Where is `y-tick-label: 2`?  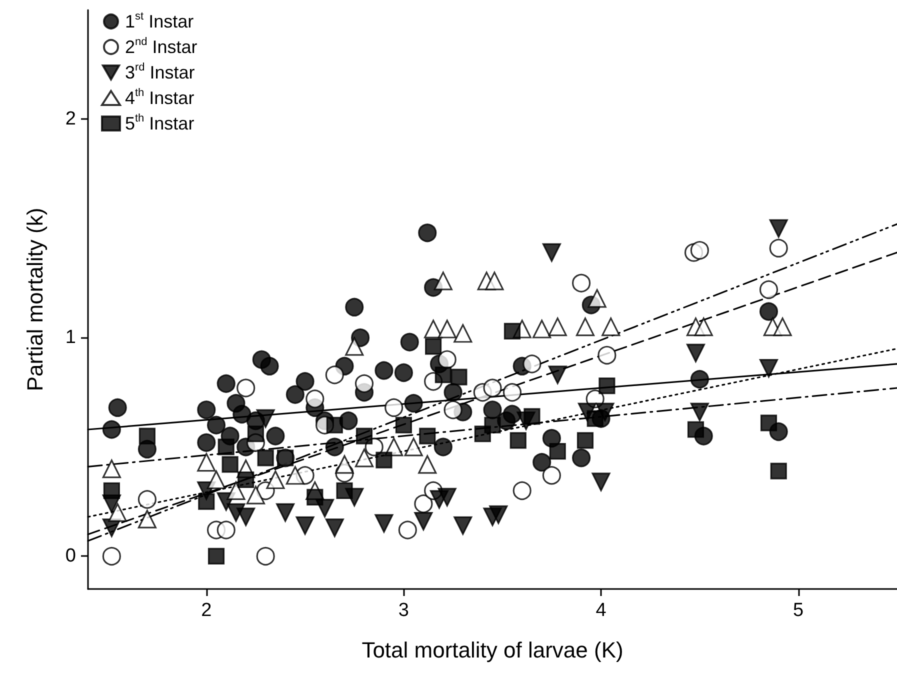
y-tick-label: 2 is located at coordinates (70, 119).